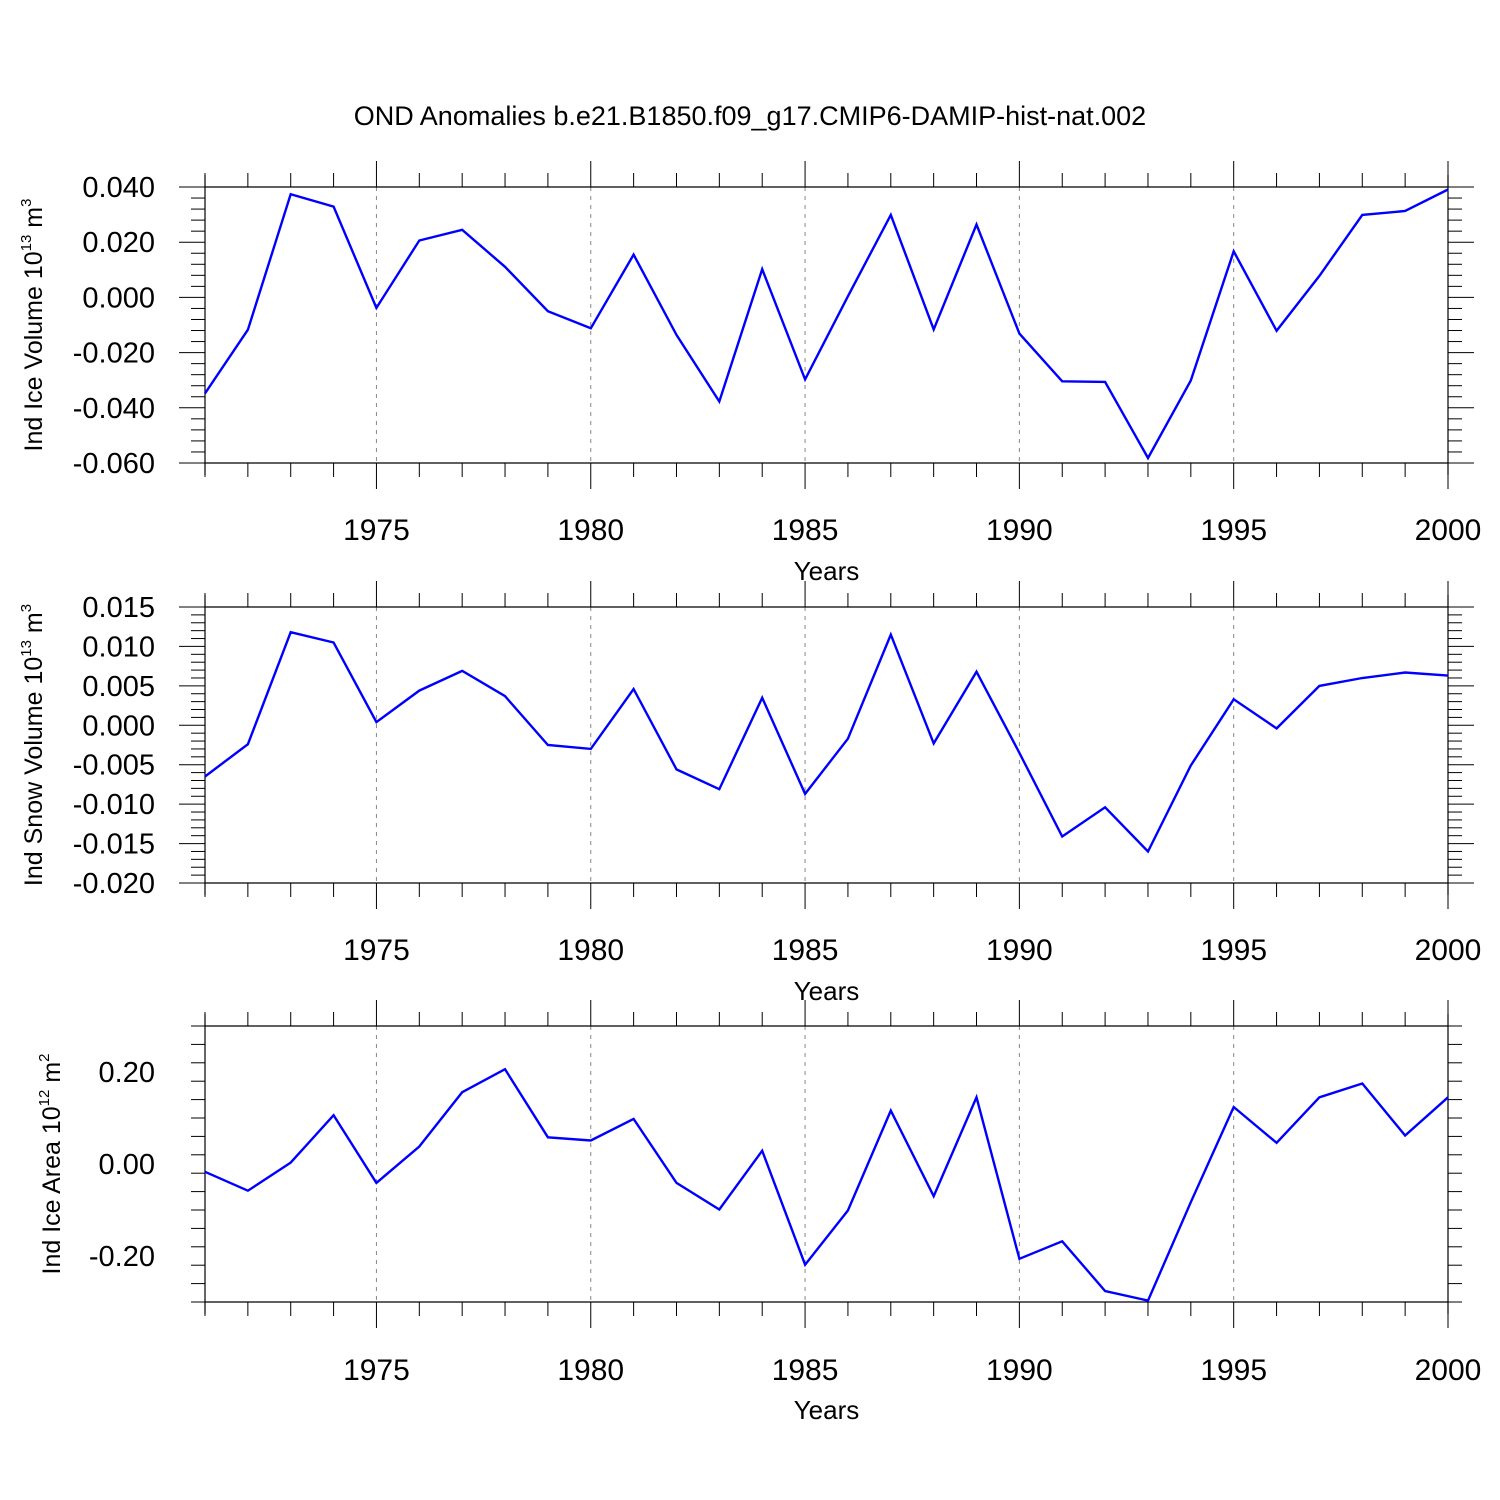 This screenshot has height=1500, width=1500. What do you see at coordinates (118, 188) in the screenshot?
I see `y-tick-label: 0.040` at bounding box center [118, 188].